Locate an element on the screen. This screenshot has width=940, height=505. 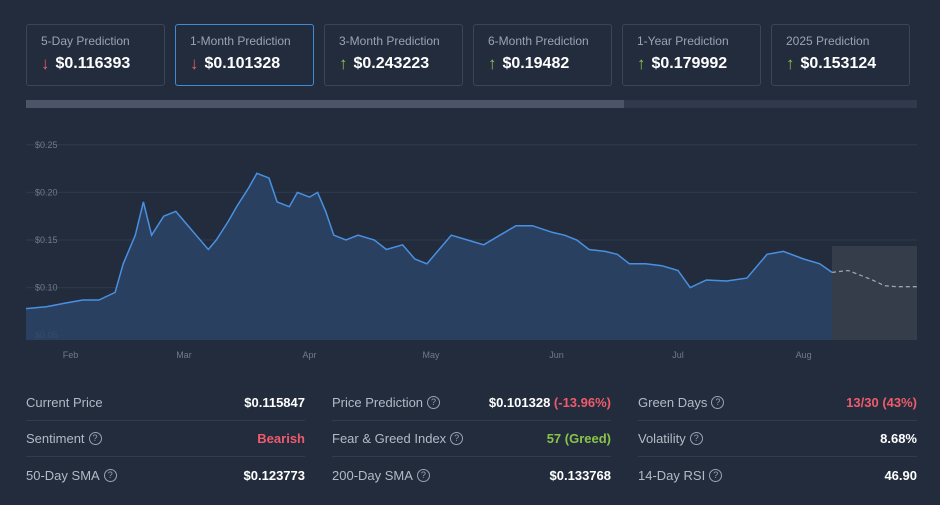
card-value: $0.153124 is located at coordinates (838, 63).